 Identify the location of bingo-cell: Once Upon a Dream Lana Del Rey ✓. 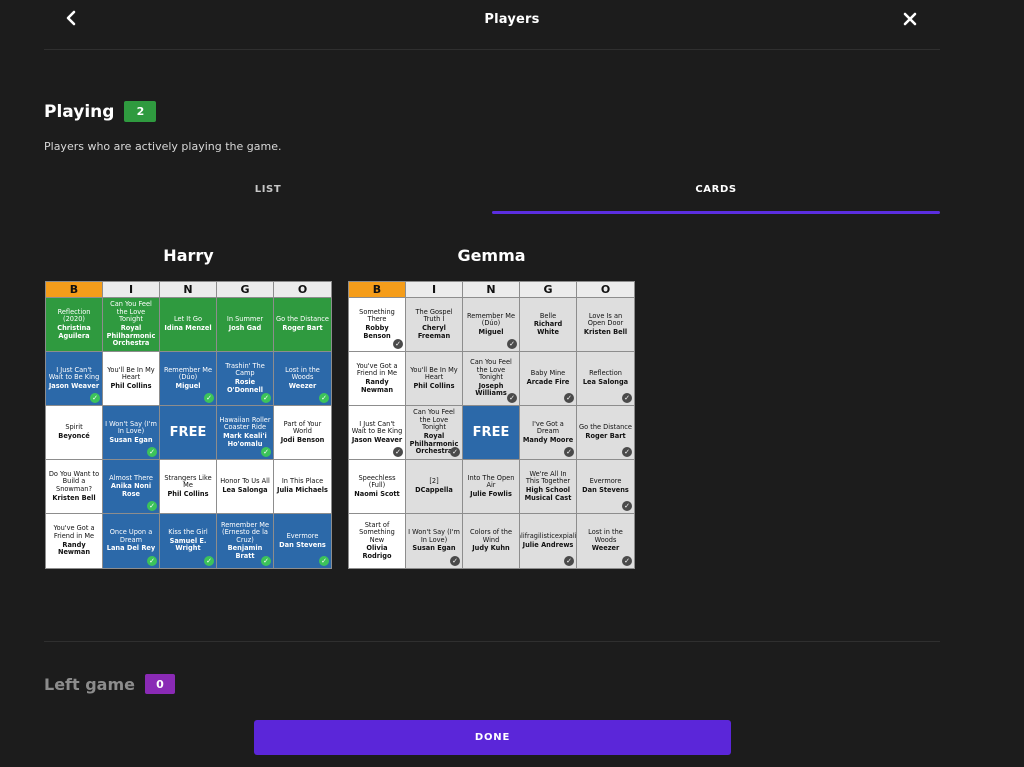
(131, 541).